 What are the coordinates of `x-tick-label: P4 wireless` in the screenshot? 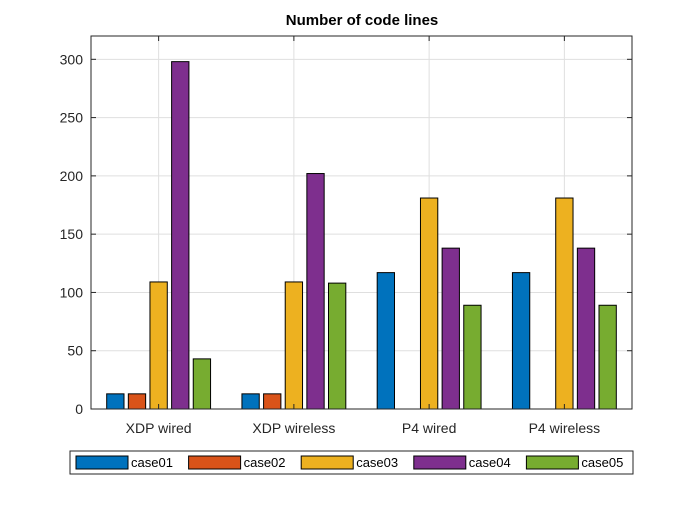 It's located at (565, 428).